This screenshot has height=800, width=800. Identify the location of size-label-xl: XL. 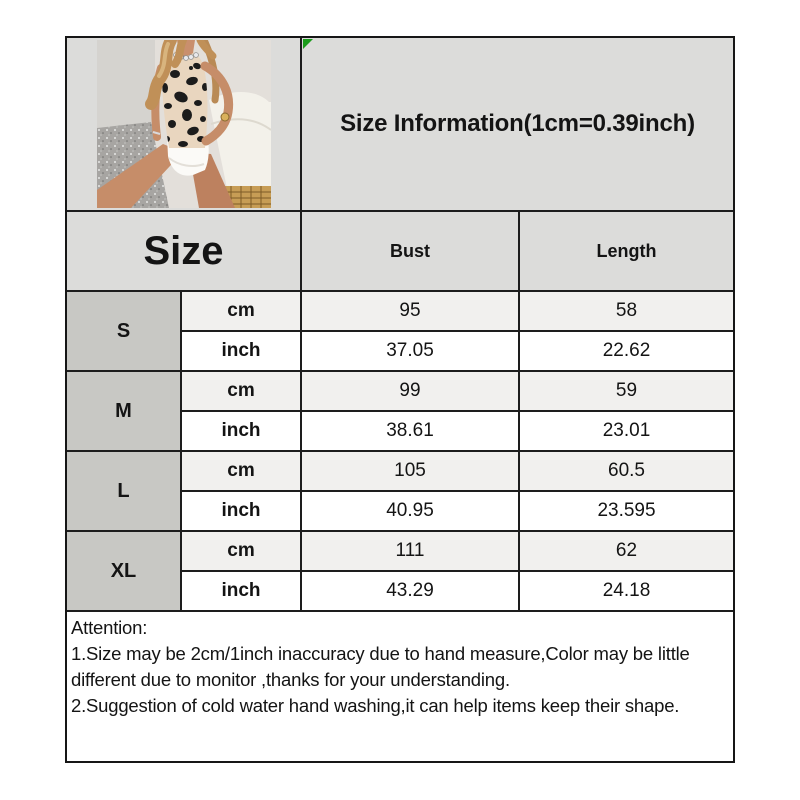
(123, 571).